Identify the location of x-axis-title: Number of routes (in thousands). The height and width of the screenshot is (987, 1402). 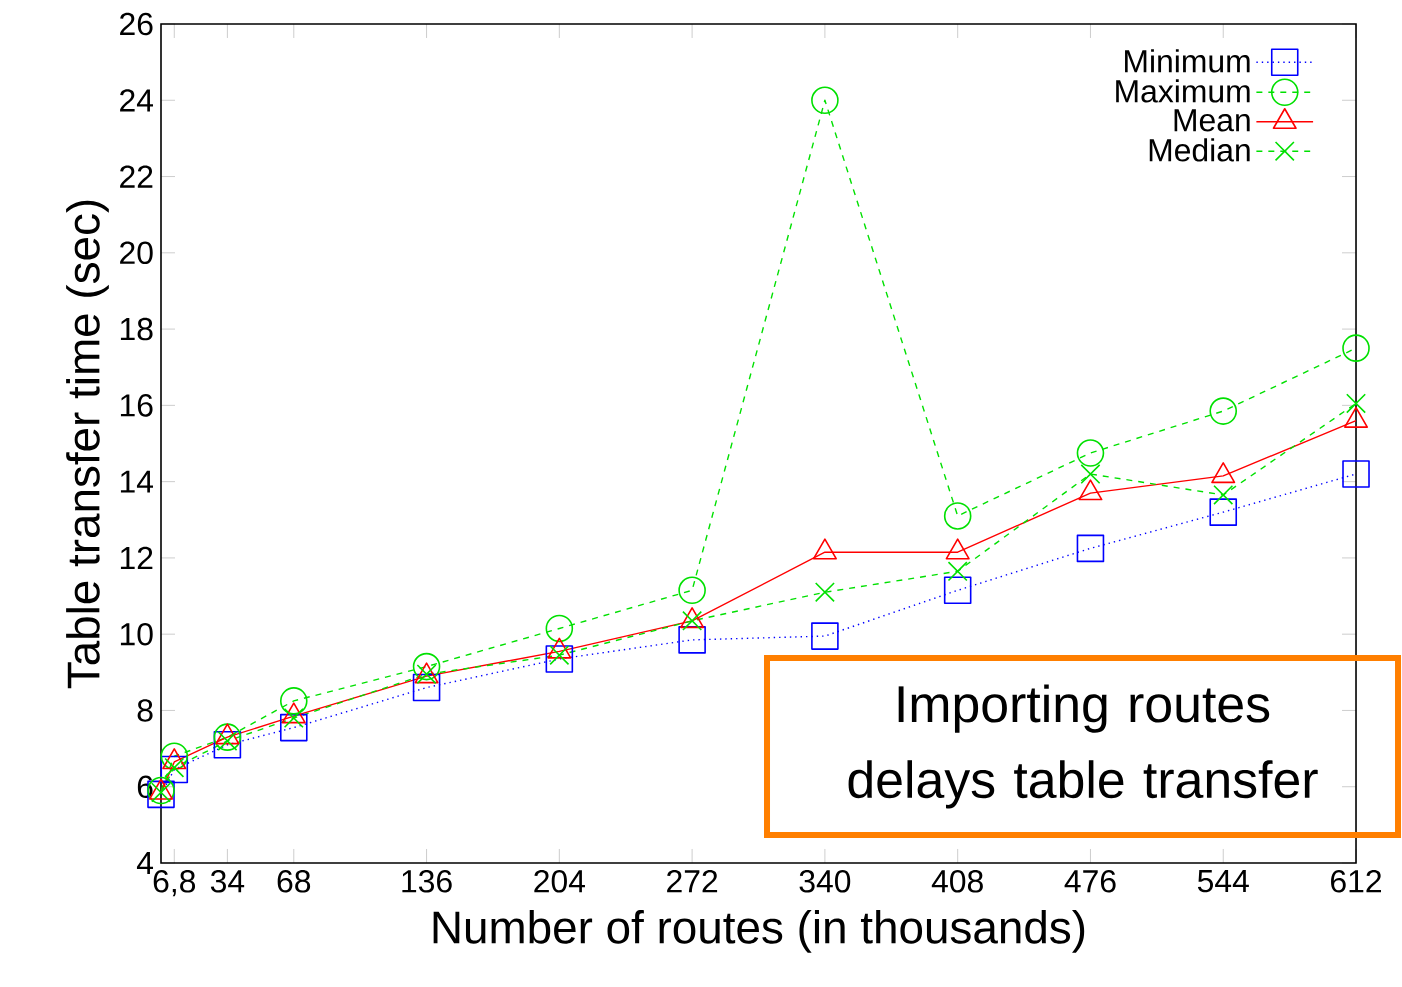
(759, 931).